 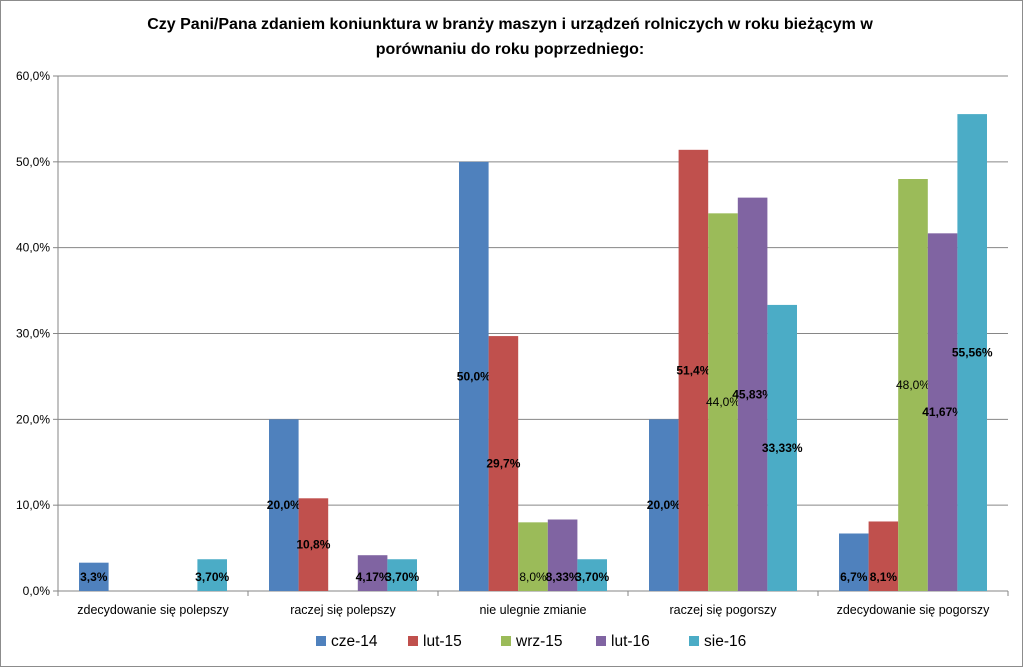 I want to click on y-tick-label: 30,0%, so click(x=33, y=334).